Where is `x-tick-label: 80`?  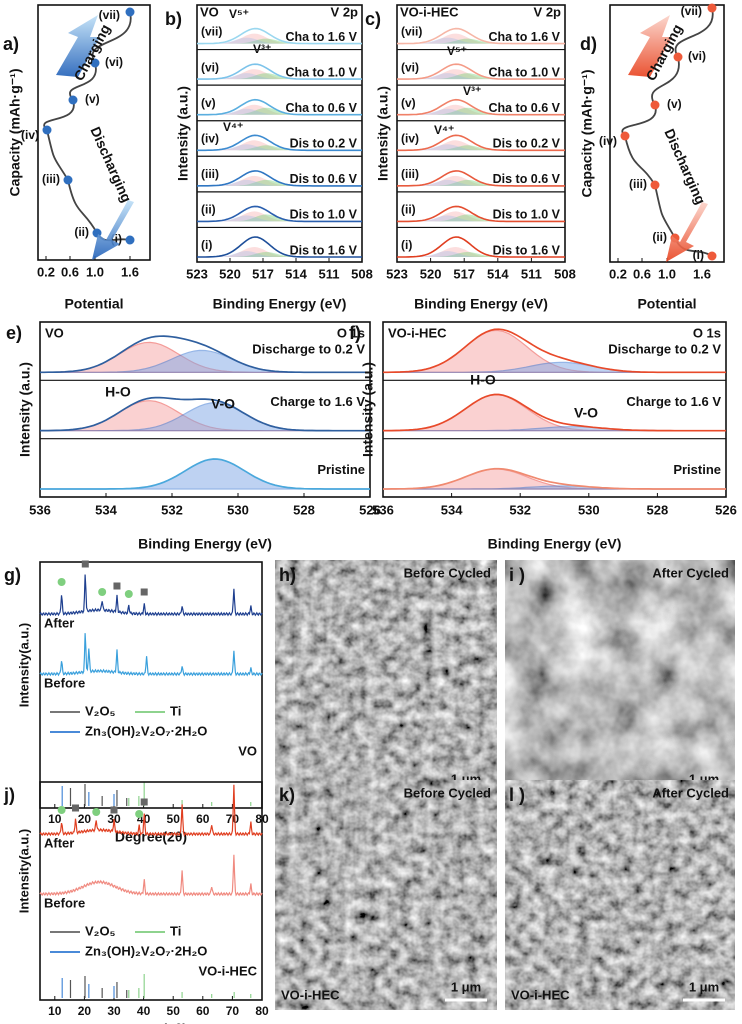 x-tick-label: 80 is located at coordinates (262, 1011).